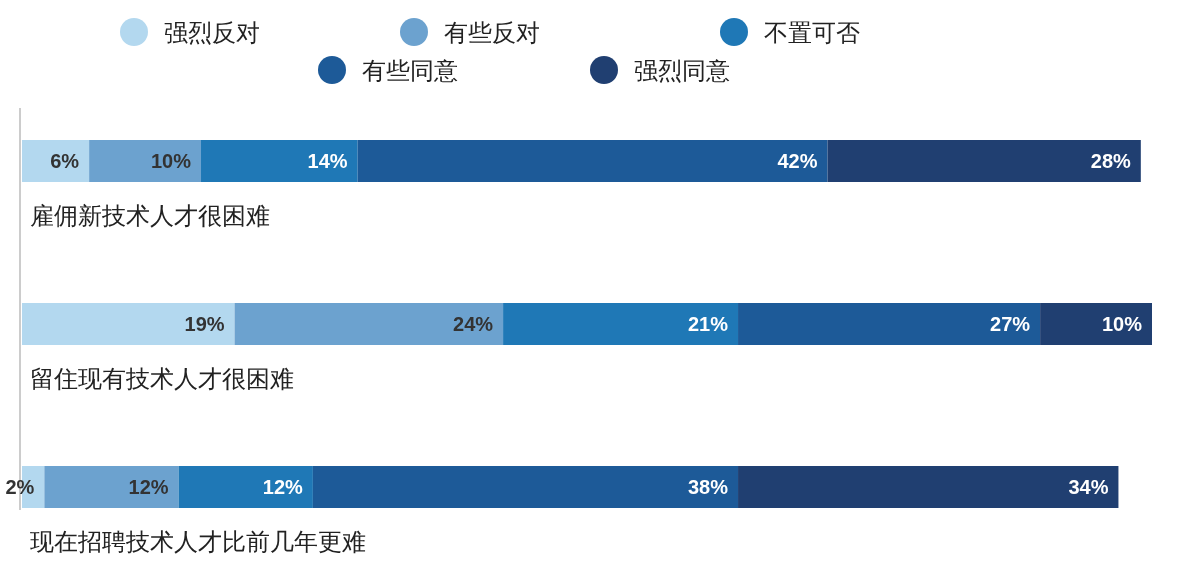 The height and width of the screenshot is (580, 1178). Describe the element at coordinates (682, 70) in the screenshot. I see `legend-label: 强烈同意` at that location.